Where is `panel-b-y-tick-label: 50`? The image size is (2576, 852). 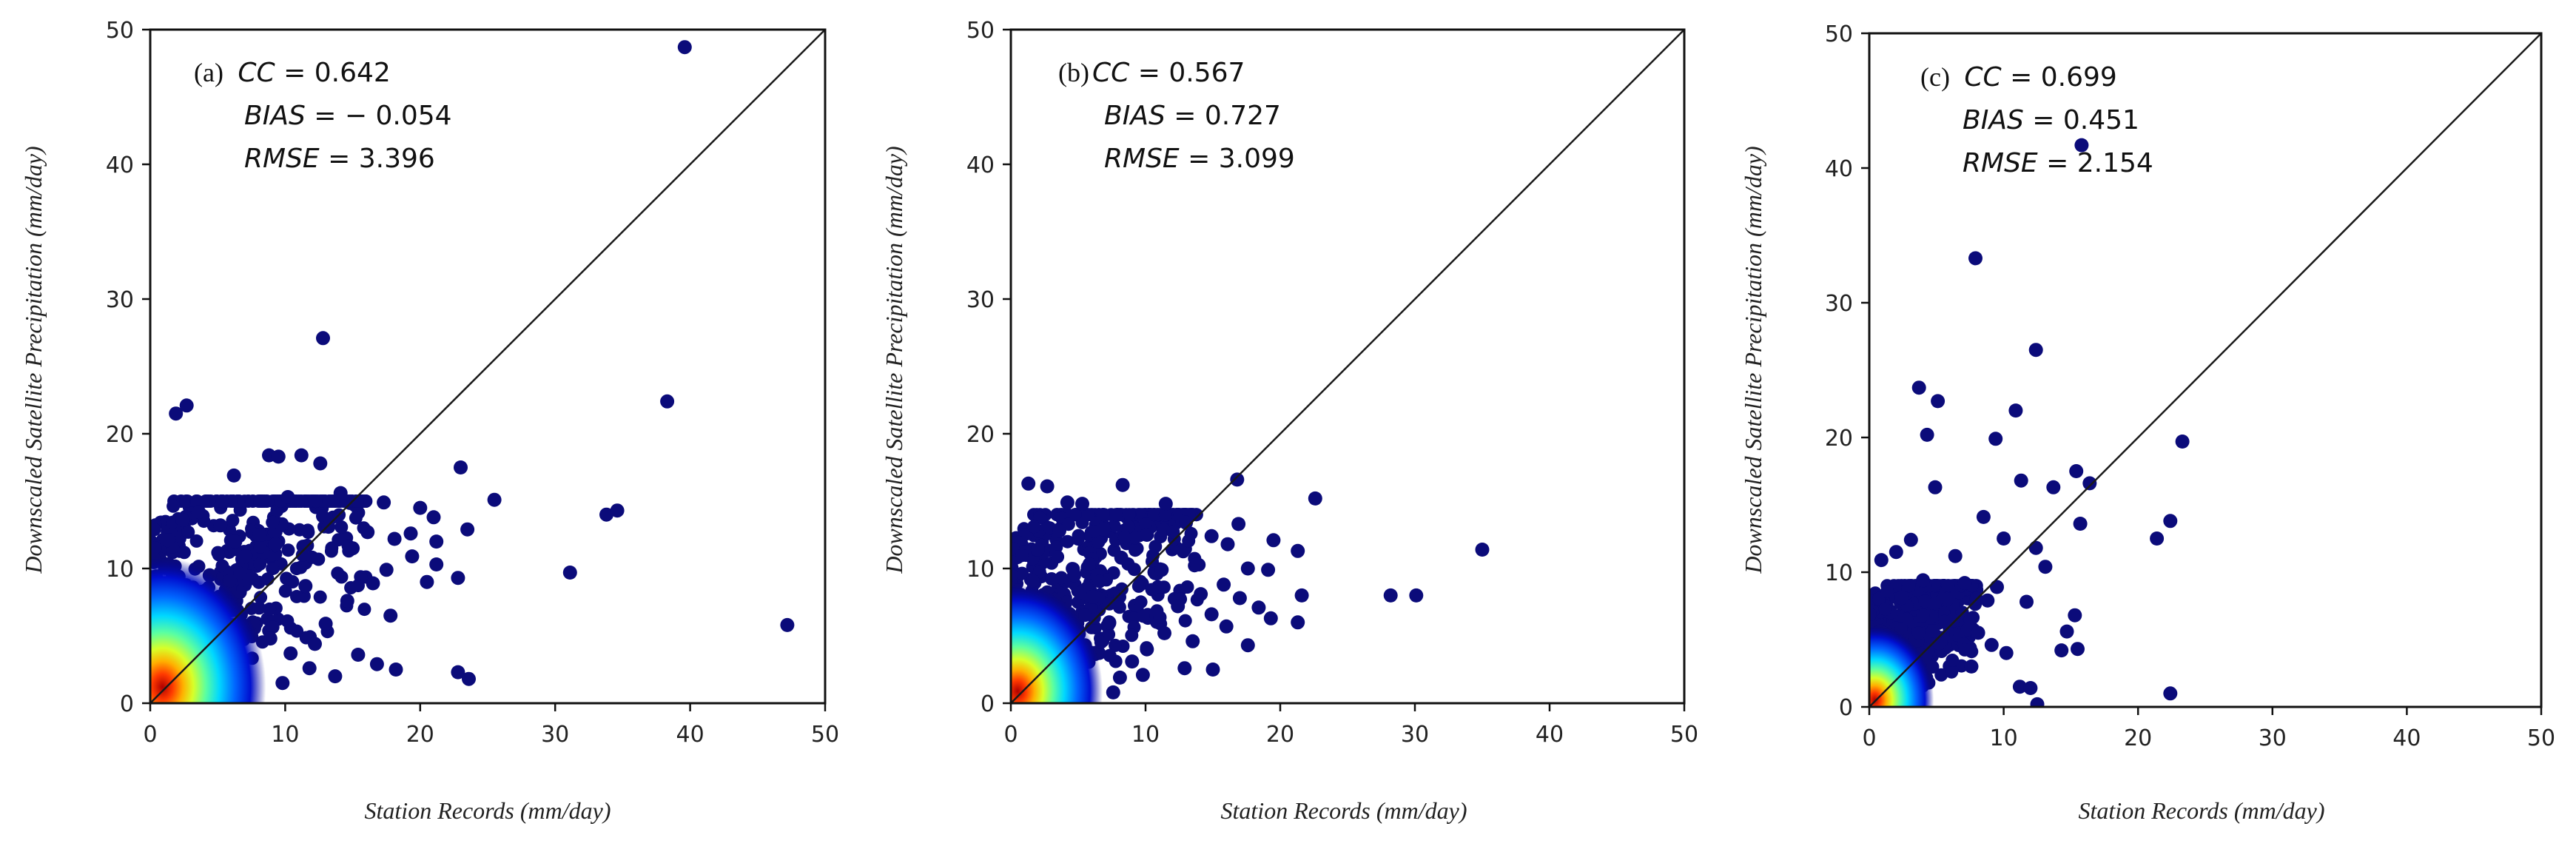 panel-b-y-tick-label: 50 is located at coordinates (980, 31).